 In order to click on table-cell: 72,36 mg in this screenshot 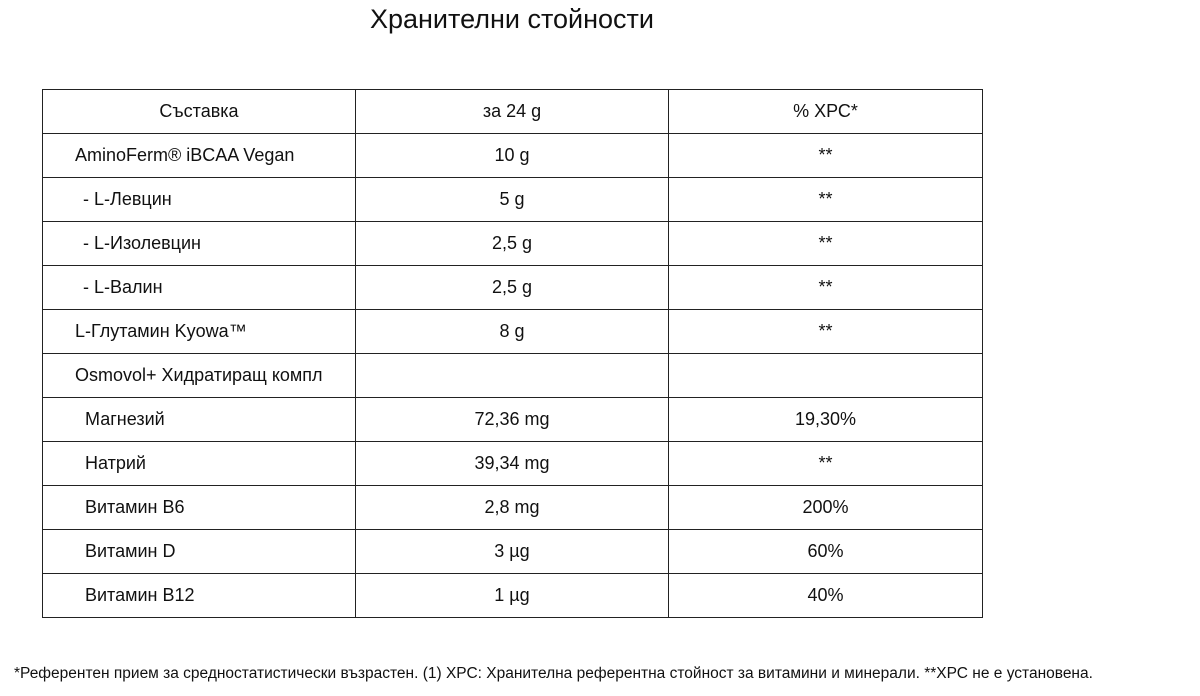, I will do `click(512, 419)`.